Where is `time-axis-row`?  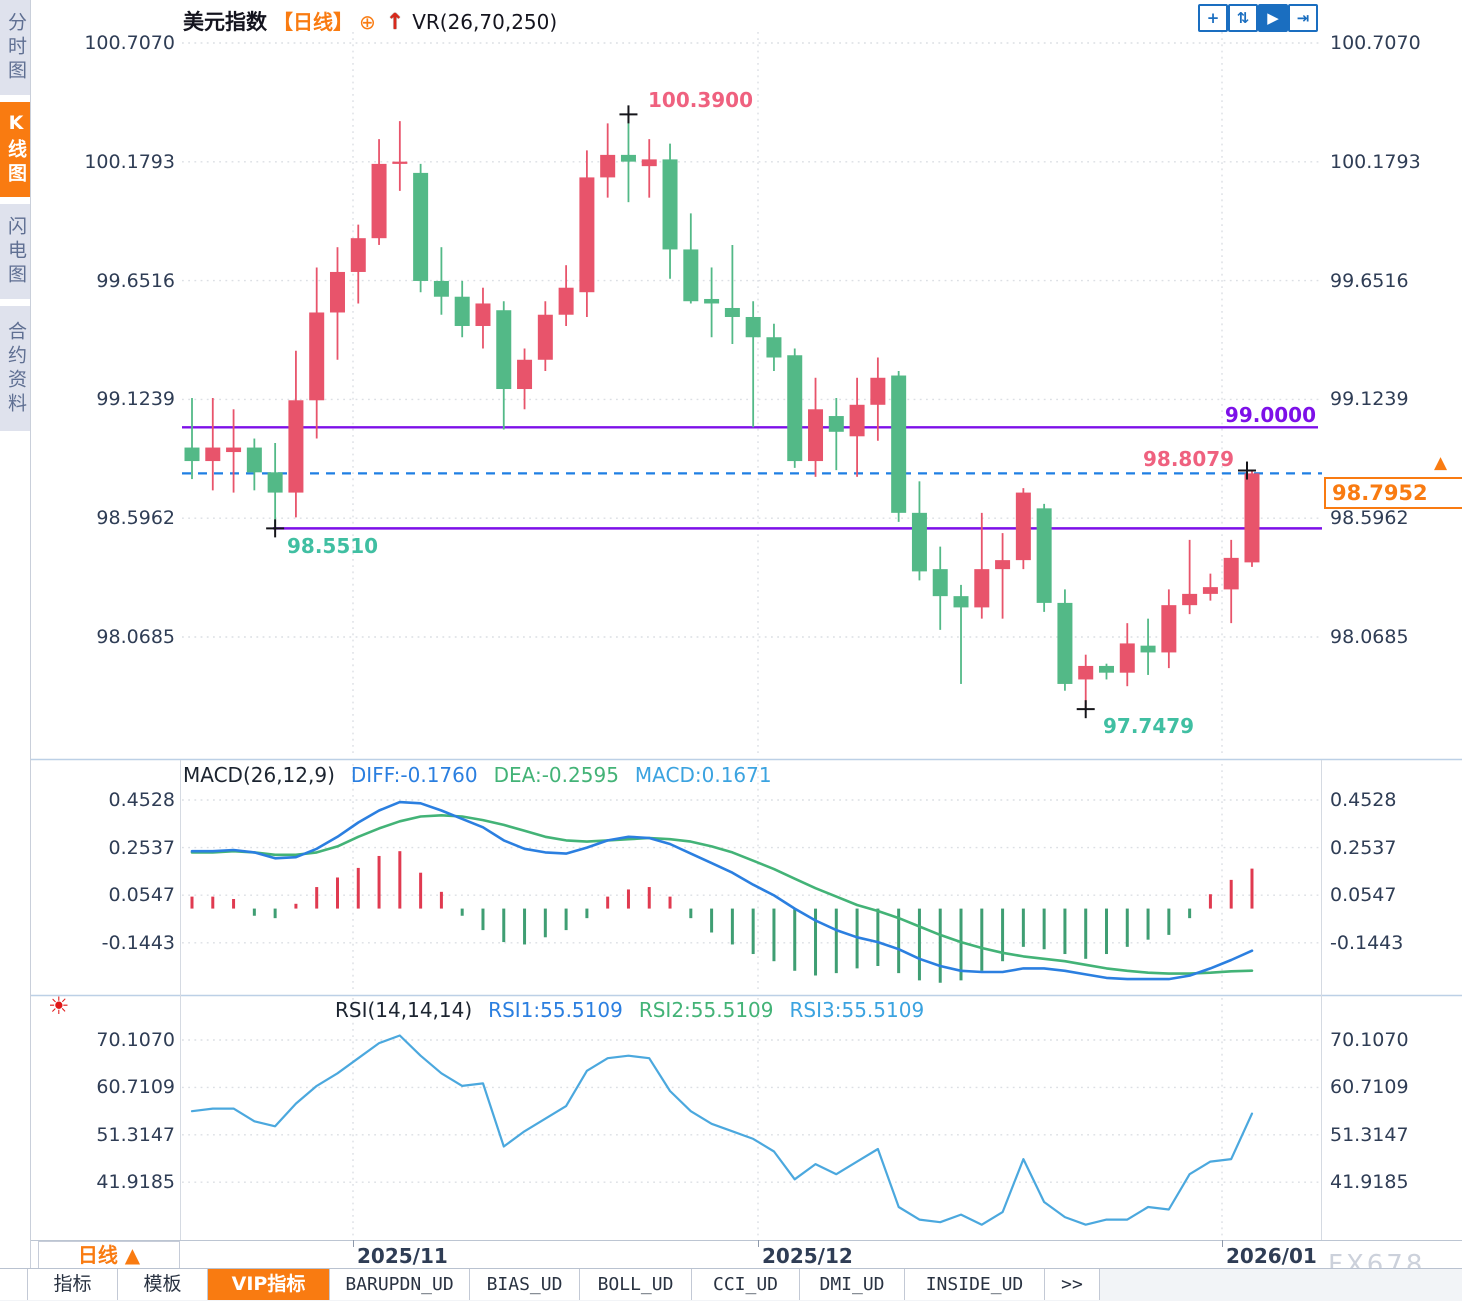 time-axis-row is located at coordinates (731, 1255).